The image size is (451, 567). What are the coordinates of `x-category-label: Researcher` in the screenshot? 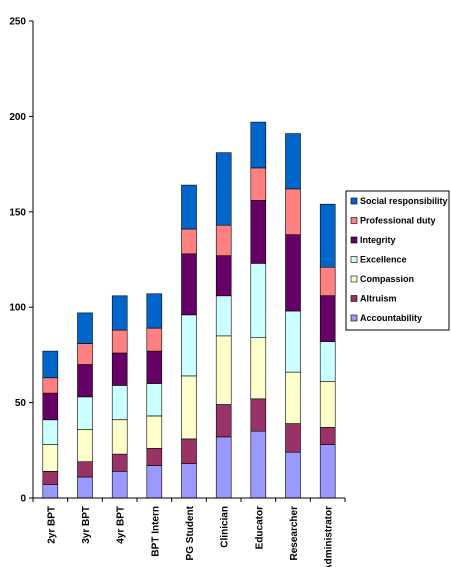 It's located at (294, 533).